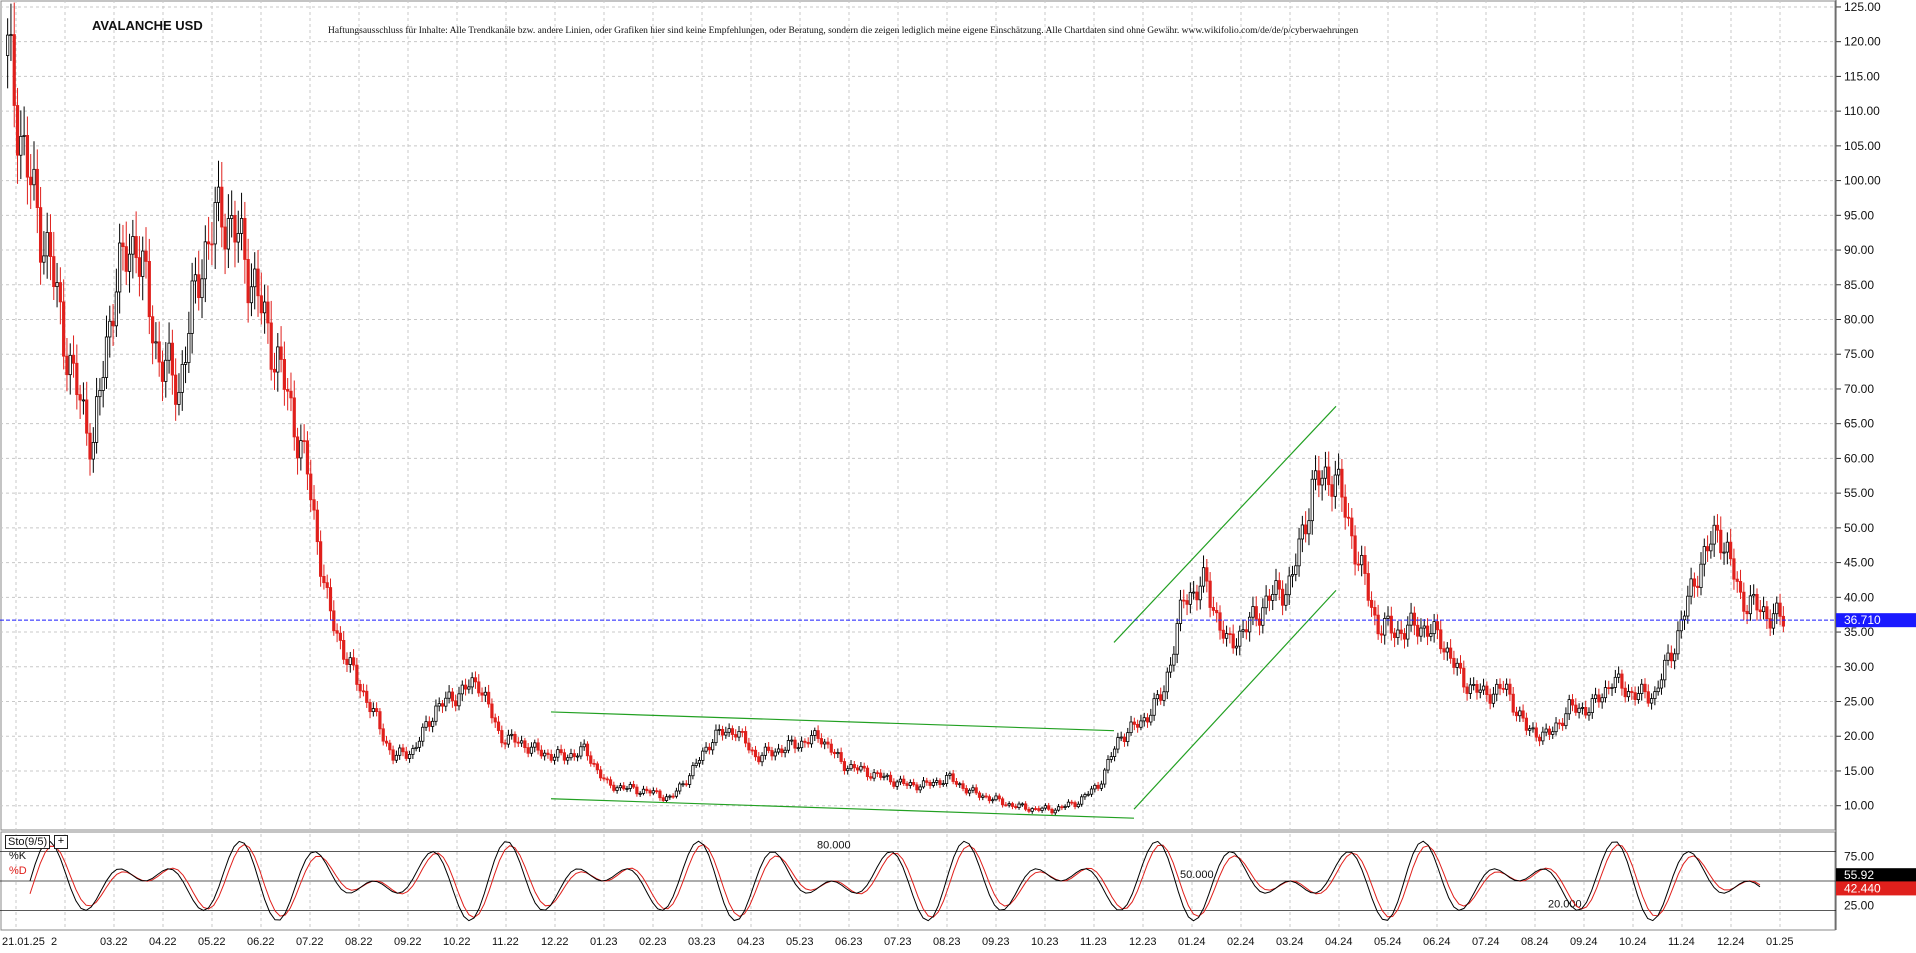 This screenshot has height=953, width=1916. Describe the element at coordinates (359, 942) in the screenshot. I see `x-tick-label: 08.22` at that location.